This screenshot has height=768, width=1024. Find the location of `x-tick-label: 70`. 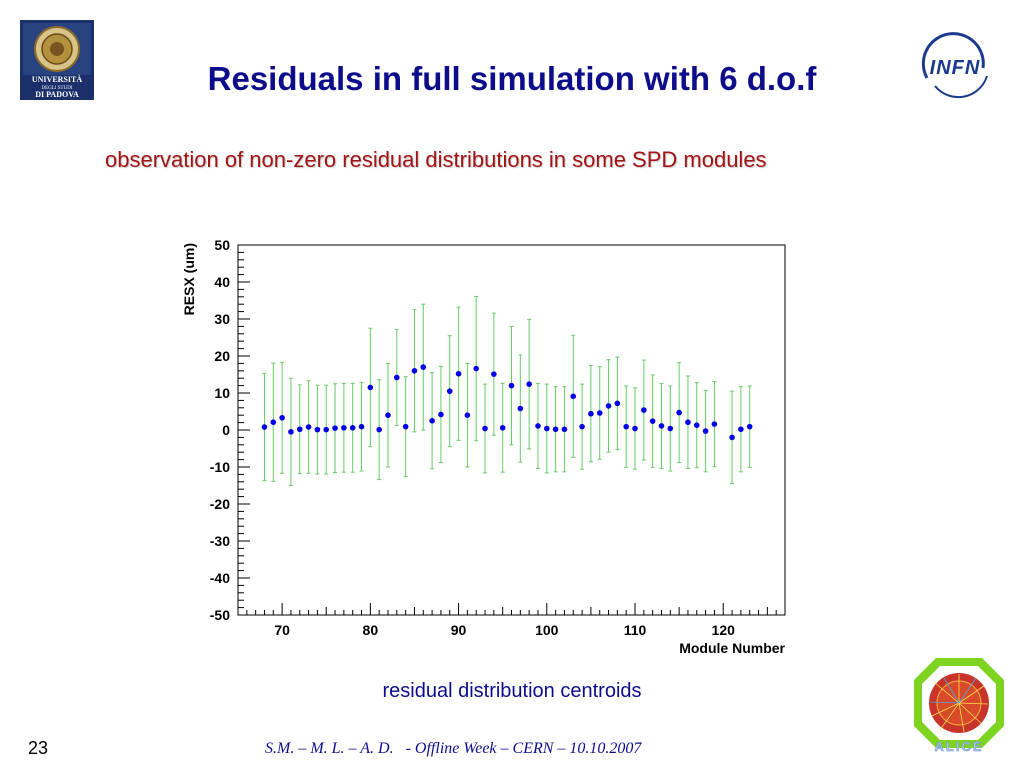

x-tick-label: 70 is located at coordinates (282, 630).